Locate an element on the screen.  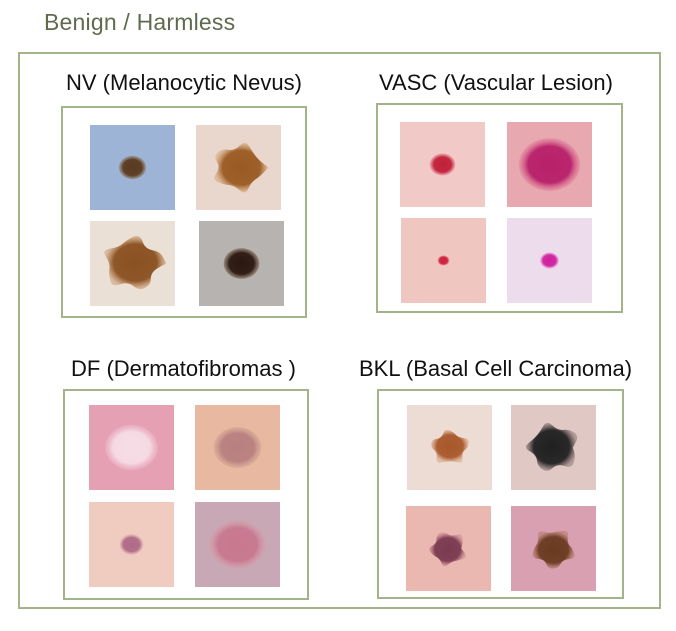
page-title: Benign / Harmless is located at coordinates (140, 22).